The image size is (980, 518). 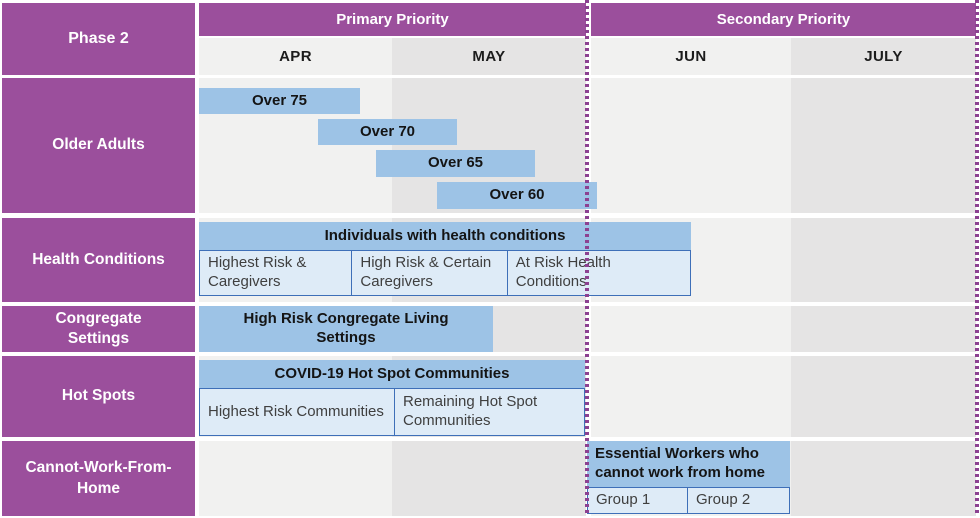 What do you see at coordinates (638, 500) in the screenshot?
I see `subcell-group-1: Group 1` at bounding box center [638, 500].